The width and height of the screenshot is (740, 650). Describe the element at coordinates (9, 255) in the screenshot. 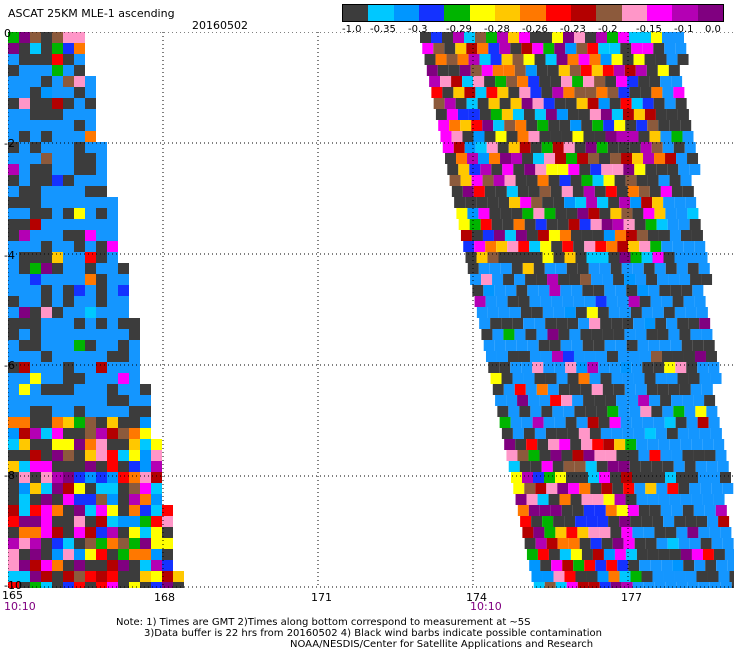

I see `lat-label: -4` at that location.